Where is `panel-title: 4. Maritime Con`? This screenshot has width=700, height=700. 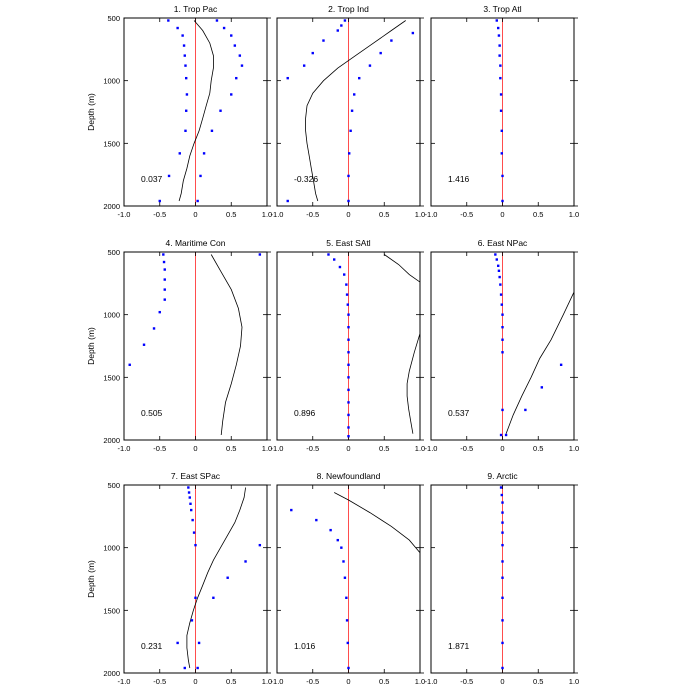
panel-title: 4. Maritime Con is located at coordinates (196, 243).